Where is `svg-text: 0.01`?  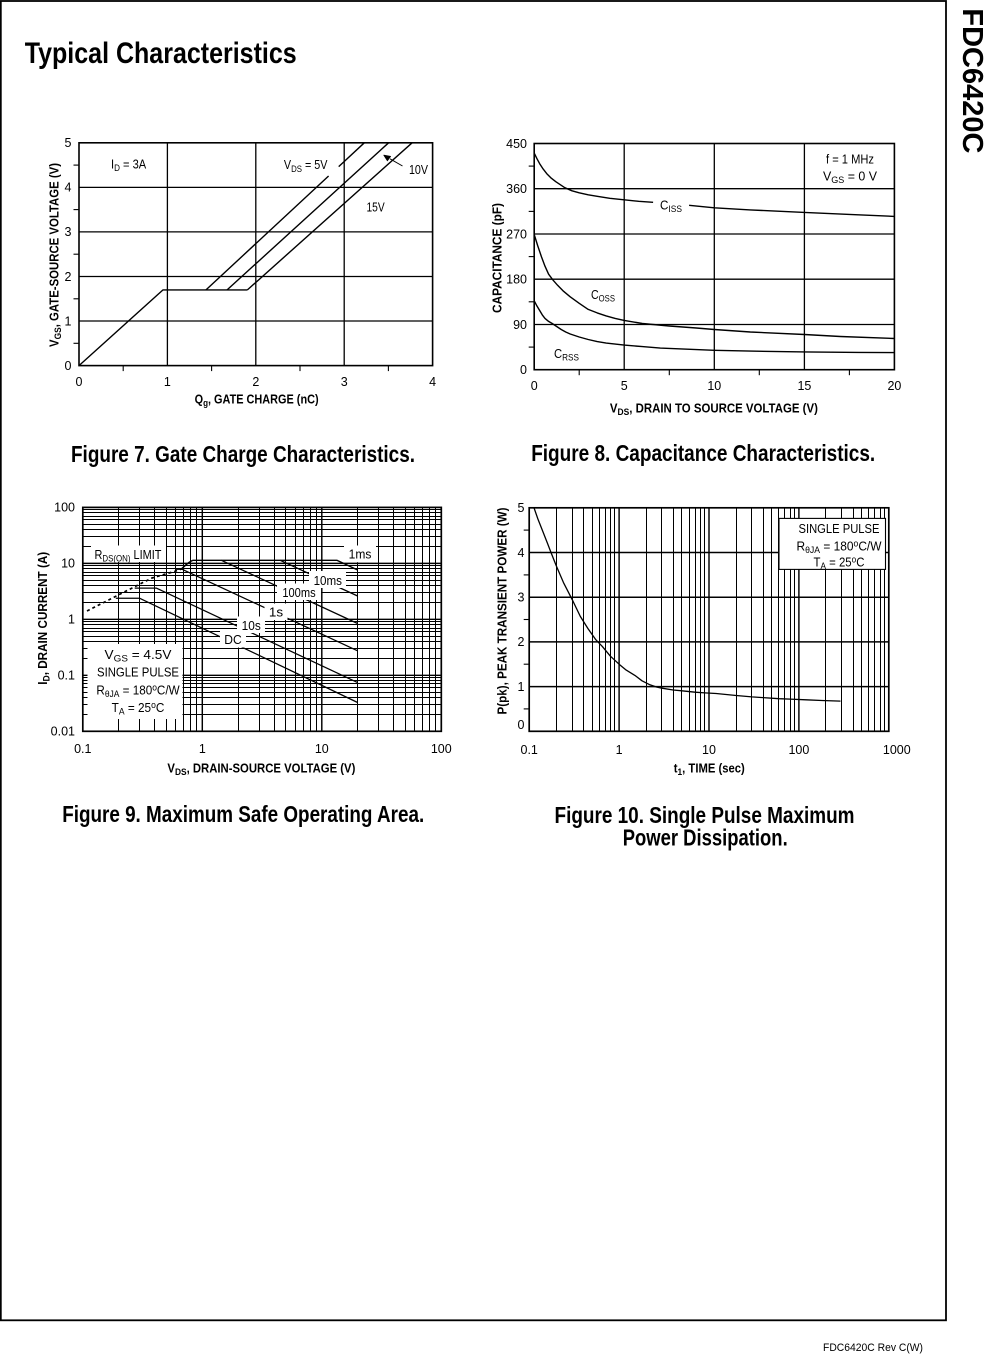 svg-text: 0.01 is located at coordinates (63, 732).